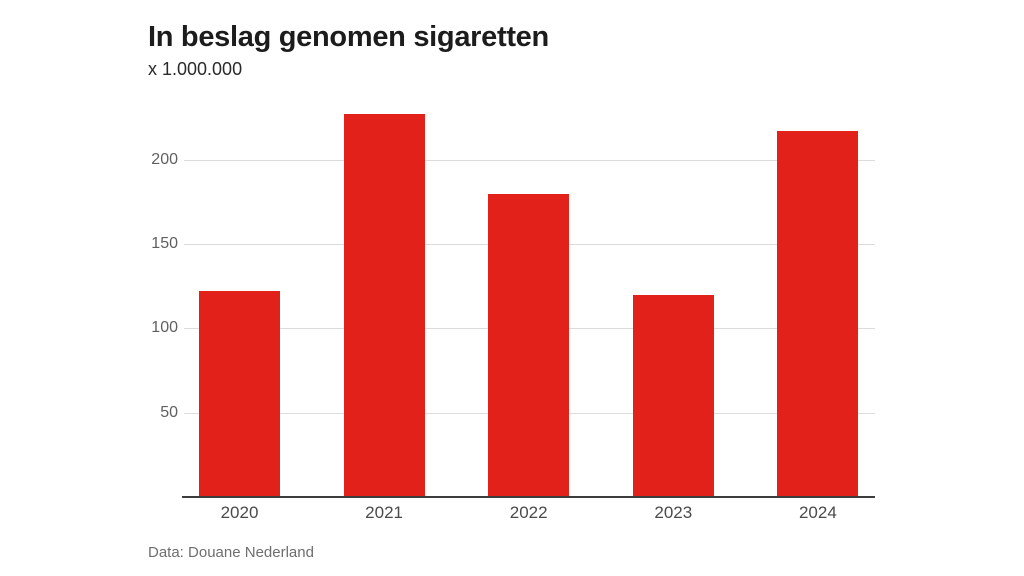 The image size is (1024, 576). I want to click on bar-2023, so click(673, 395).